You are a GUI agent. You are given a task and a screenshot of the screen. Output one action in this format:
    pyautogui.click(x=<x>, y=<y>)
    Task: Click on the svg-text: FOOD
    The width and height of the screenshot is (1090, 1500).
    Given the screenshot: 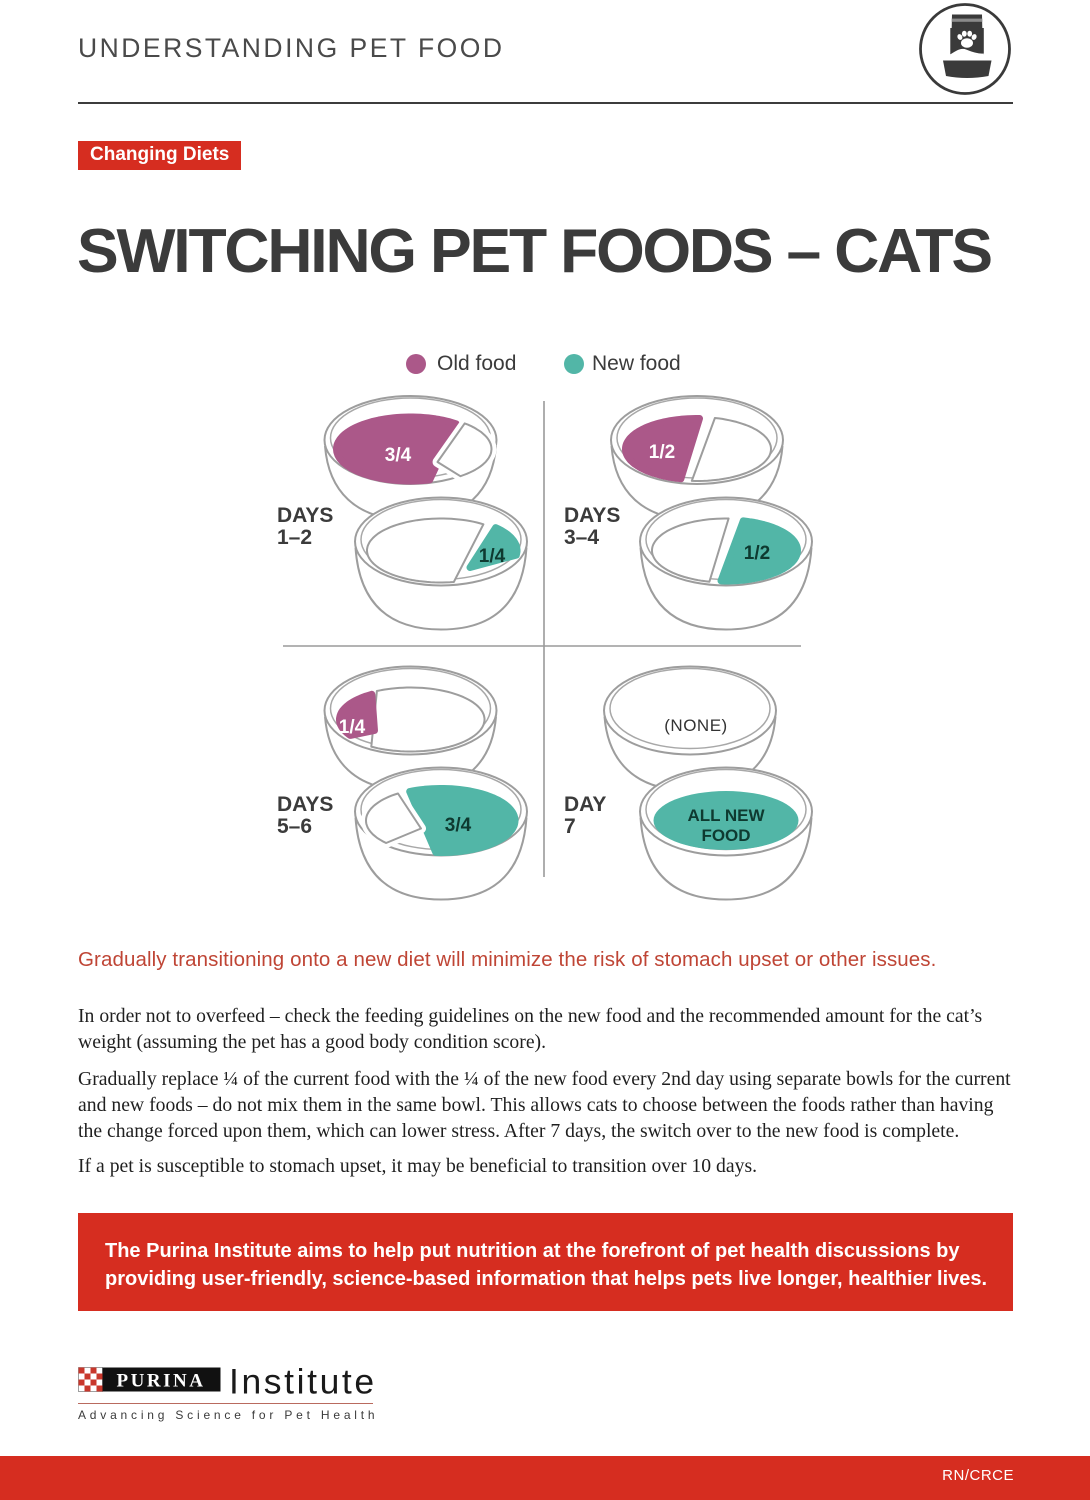 What is the action you would take?
    pyautogui.click(x=725, y=835)
    